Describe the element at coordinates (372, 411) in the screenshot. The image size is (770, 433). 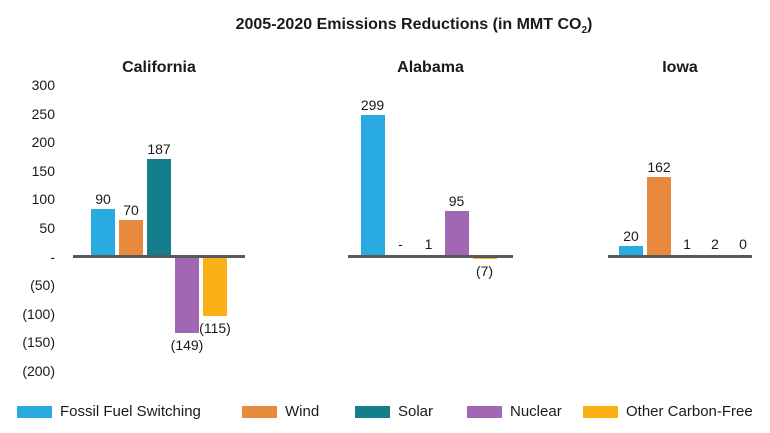
I see `legend-swatch-solar-icon` at that location.